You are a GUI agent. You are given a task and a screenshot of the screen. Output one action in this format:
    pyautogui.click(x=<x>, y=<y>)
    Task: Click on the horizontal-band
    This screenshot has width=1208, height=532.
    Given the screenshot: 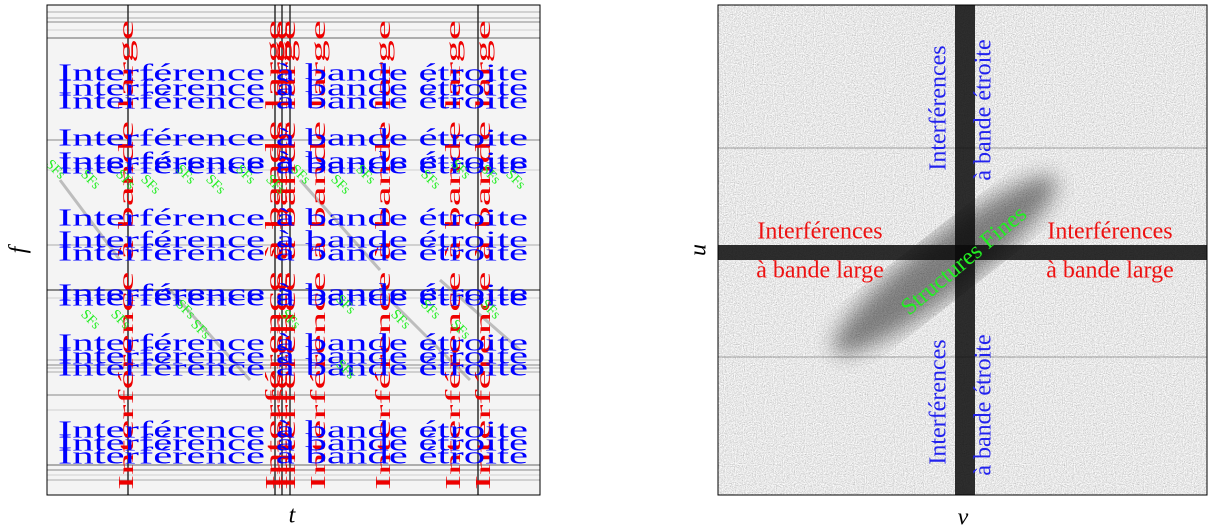 What is the action you would take?
    pyautogui.click(x=962, y=252)
    